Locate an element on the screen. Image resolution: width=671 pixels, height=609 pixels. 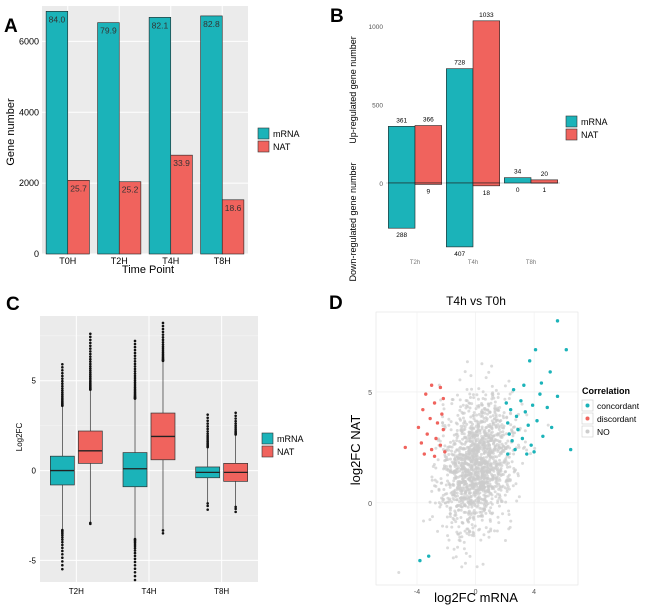
bar-mrna is located at coordinates (108, 138).